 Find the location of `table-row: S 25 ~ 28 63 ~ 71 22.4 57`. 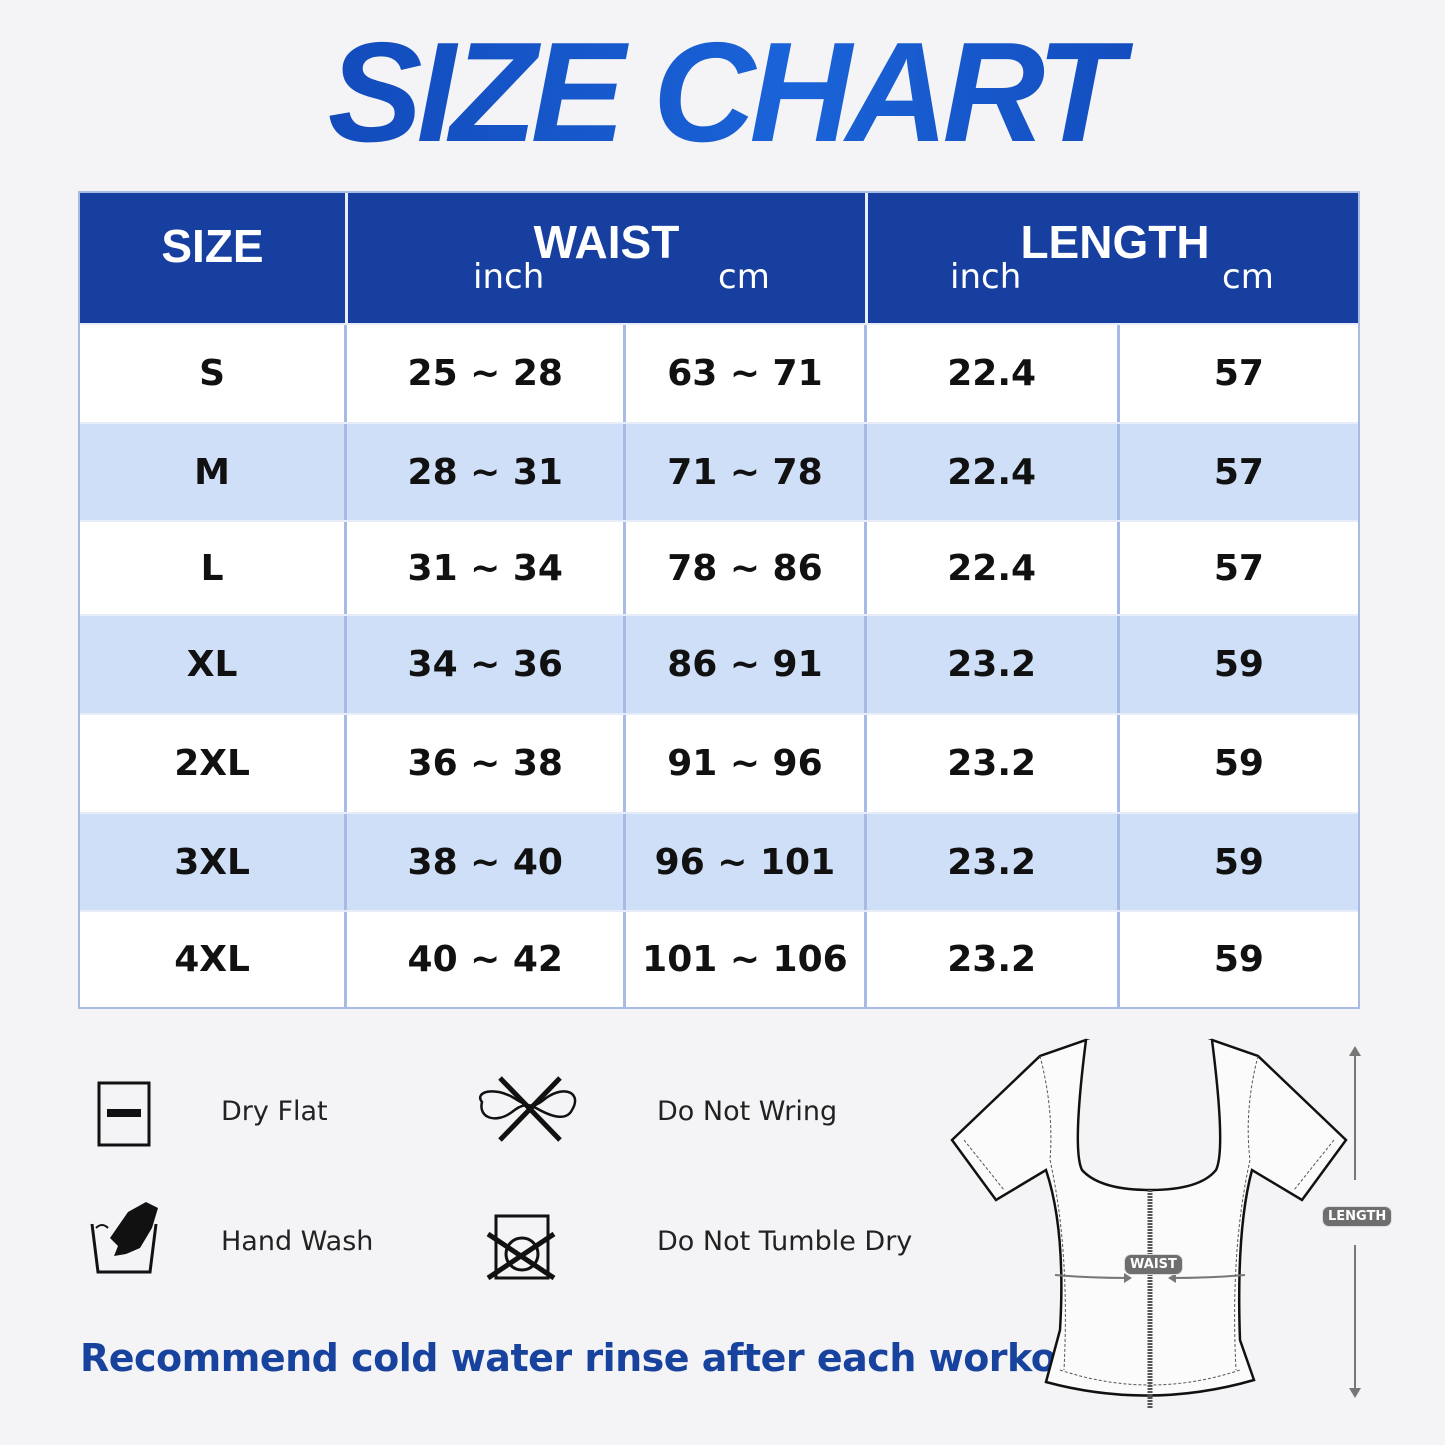

table-row: S 25 ~ 28 63 ~ 71 22.4 57 is located at coordinates (719, 372).